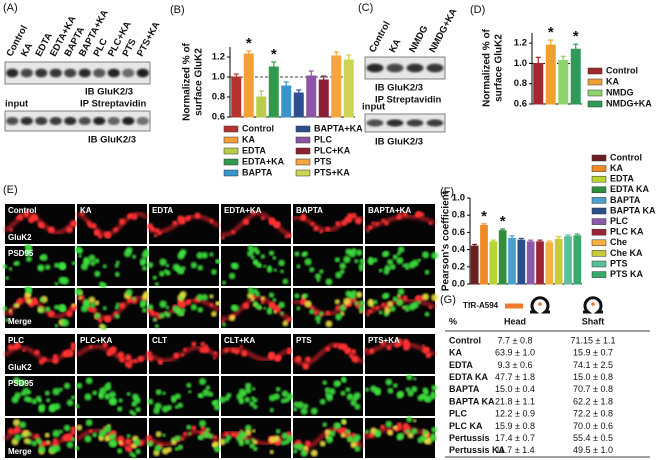 Image resolution: width=659 pixels, height=460 pixels. What do you see at coordinates (21, 253) in the screenshot?
I see `channel-label: PSD95` at bounding box center [21, 253].